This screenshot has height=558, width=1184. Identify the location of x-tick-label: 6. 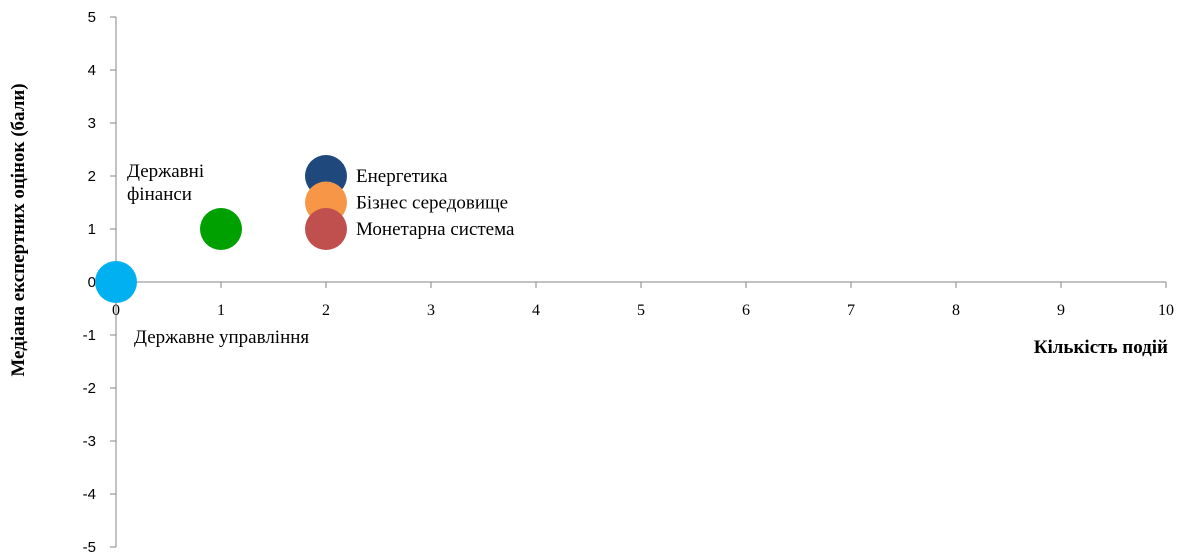
(746, 310).